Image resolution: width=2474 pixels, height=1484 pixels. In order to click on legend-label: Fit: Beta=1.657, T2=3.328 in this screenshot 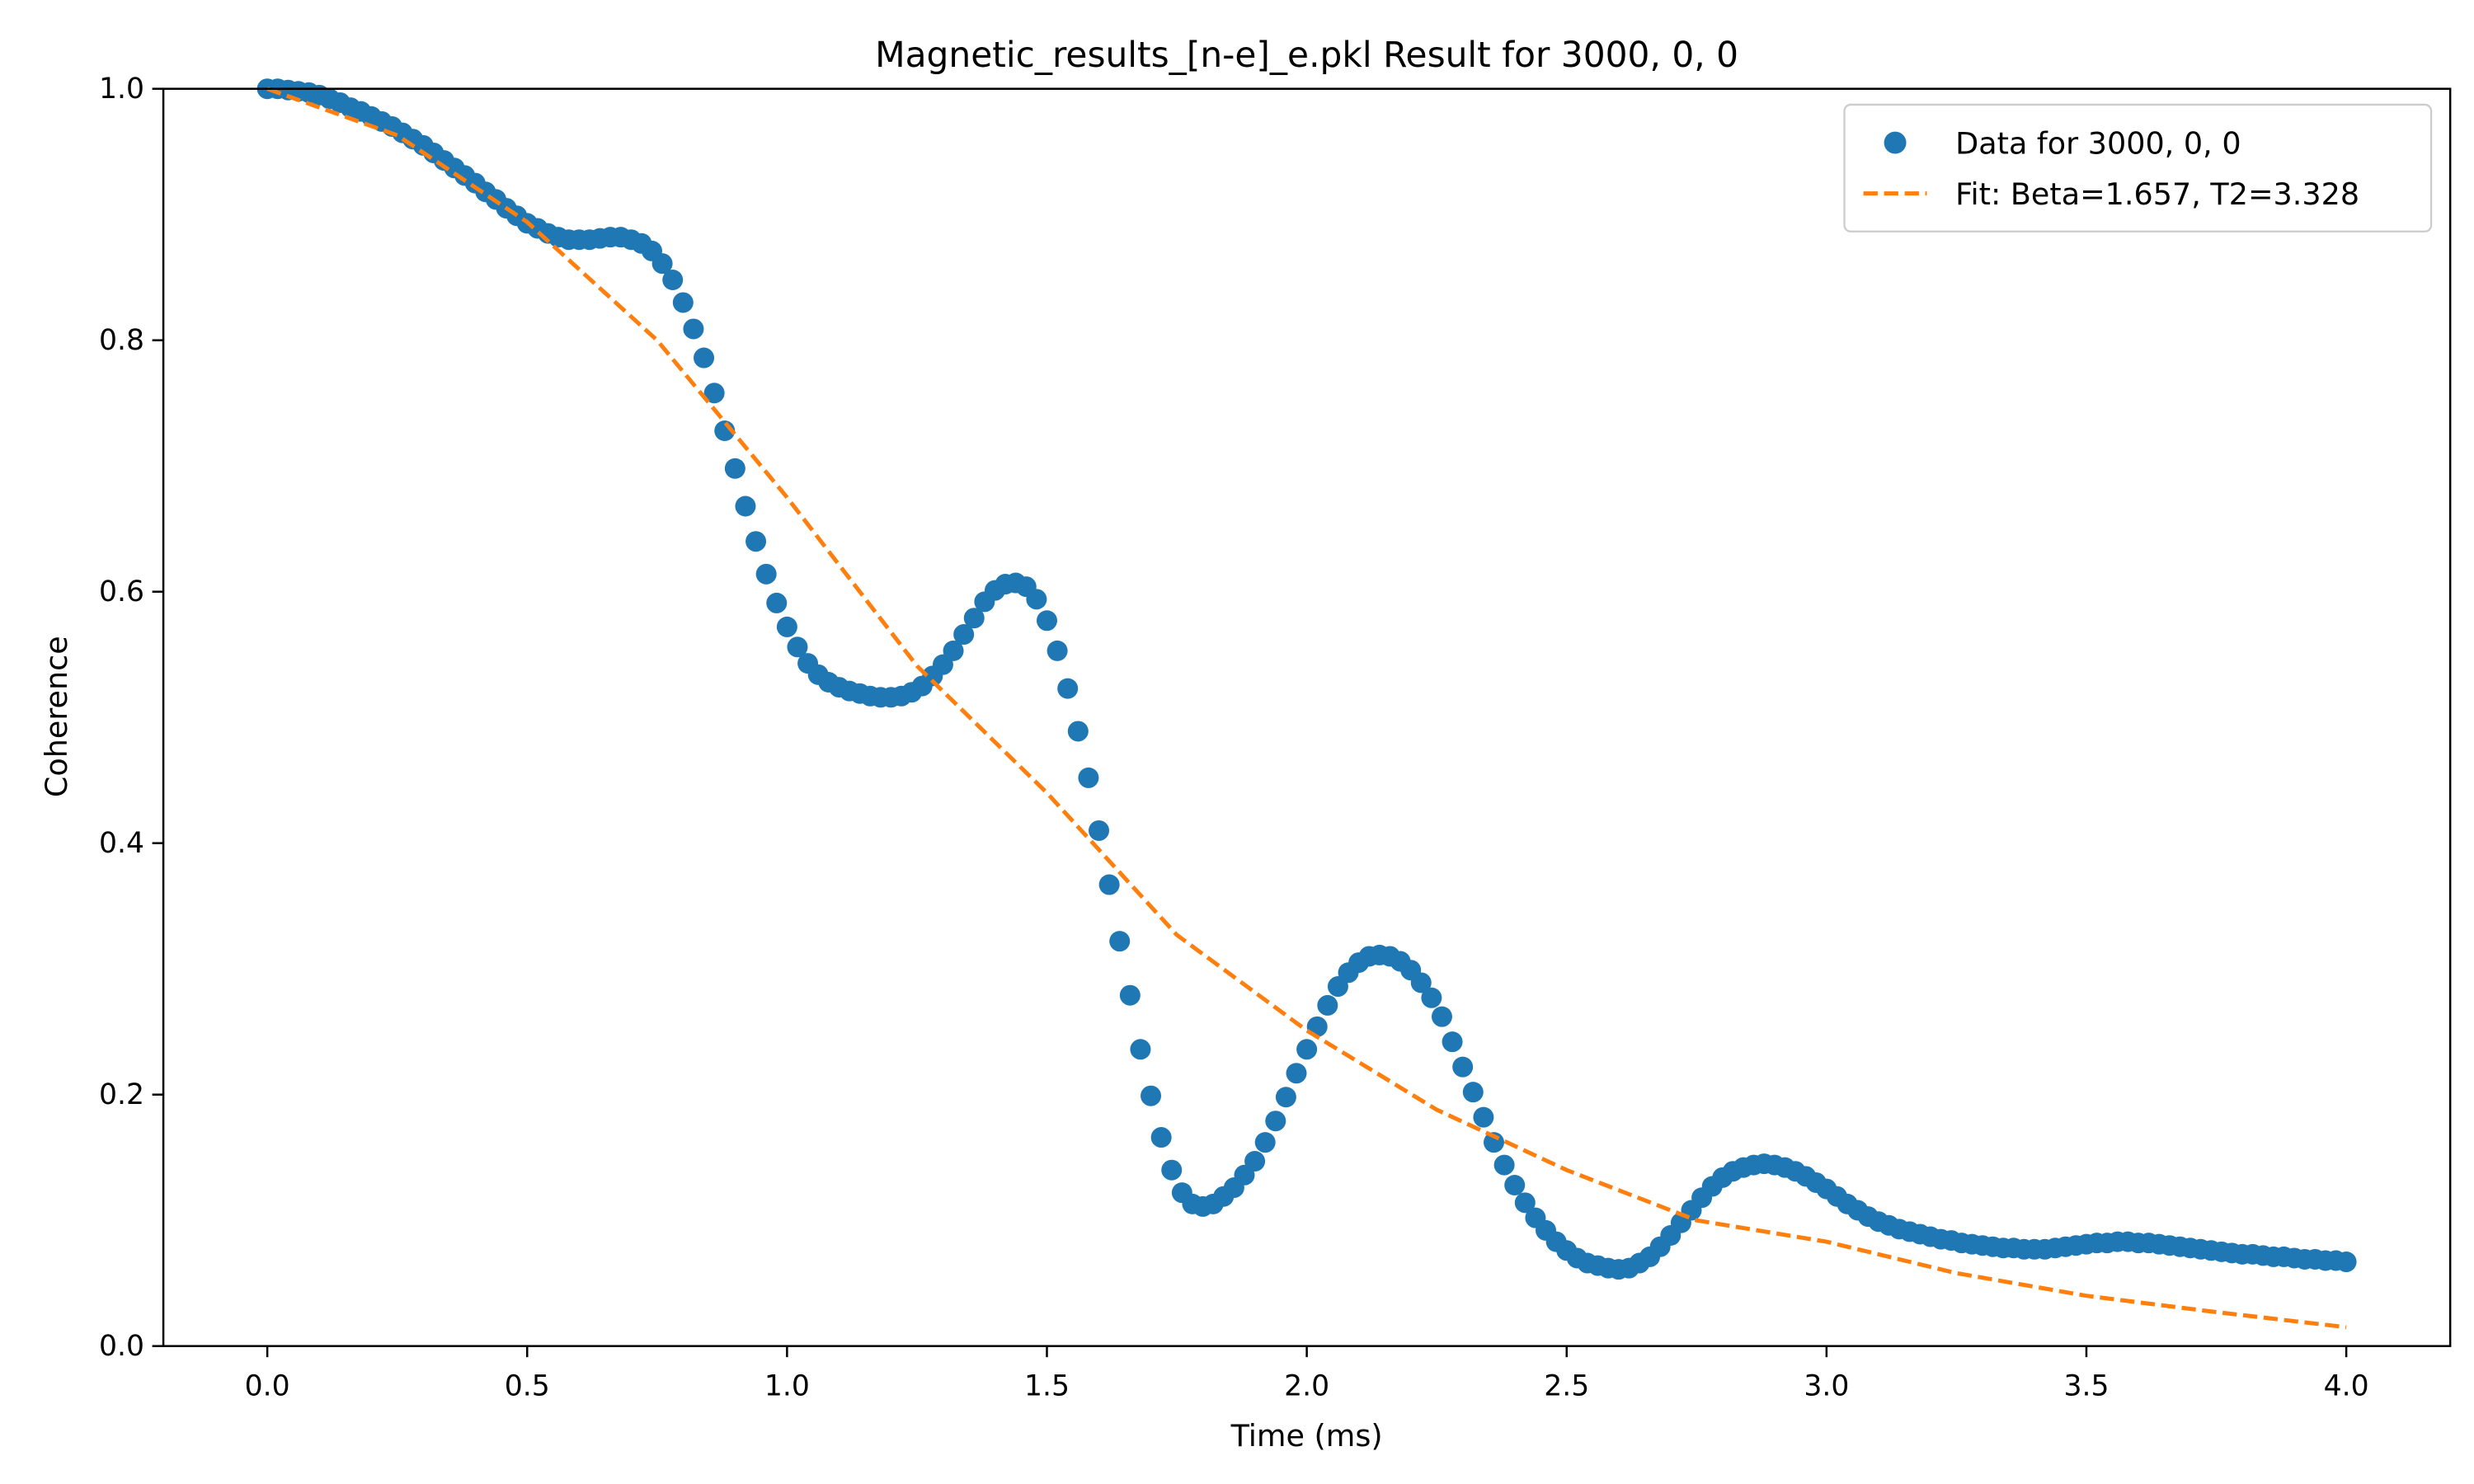, I will do `click(2157, 194)`.